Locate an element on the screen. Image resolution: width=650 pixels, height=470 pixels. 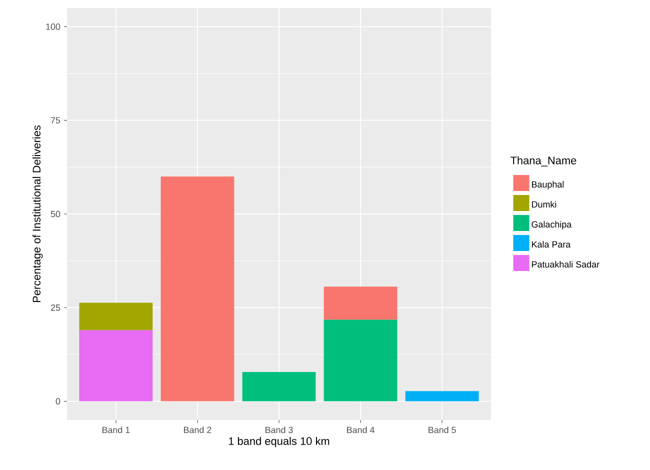
legend-label: Dumki is located at coordinates (544, 204).